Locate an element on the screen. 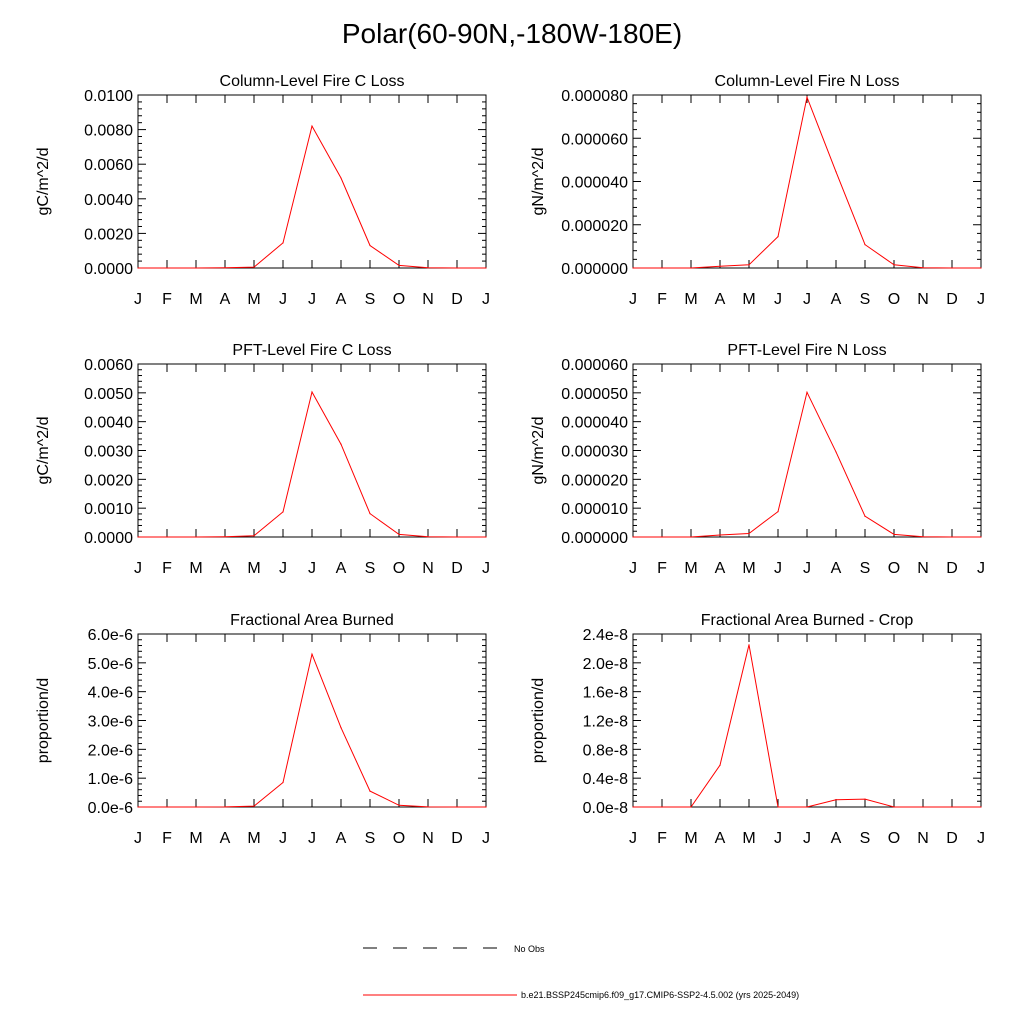  y-tick-label: 3.0e-6 is located at coordinates (110, 722).